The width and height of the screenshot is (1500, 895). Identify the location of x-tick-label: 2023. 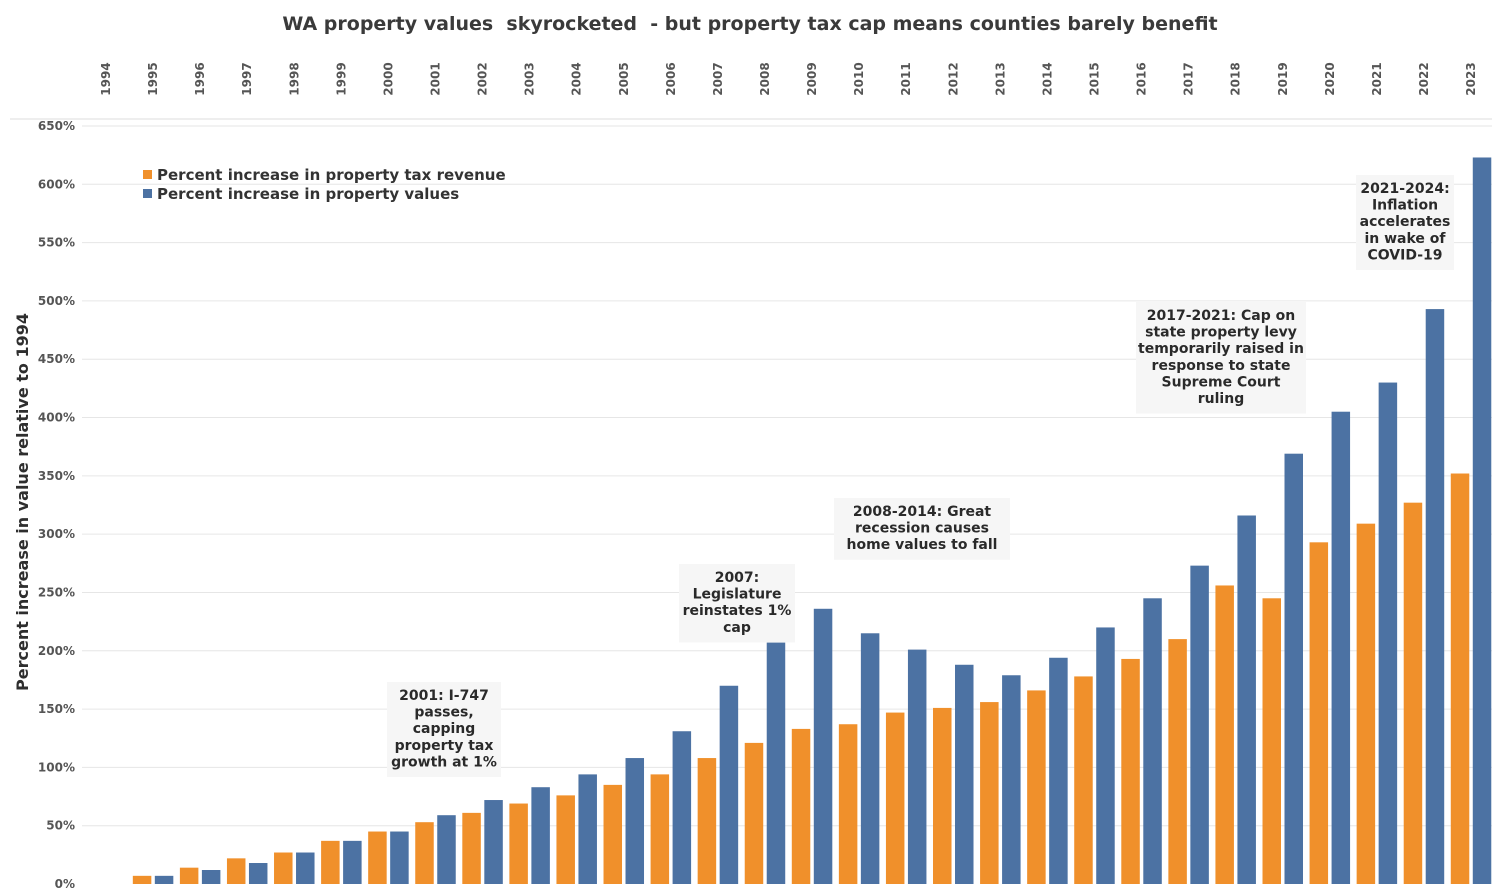
(1471, 78).